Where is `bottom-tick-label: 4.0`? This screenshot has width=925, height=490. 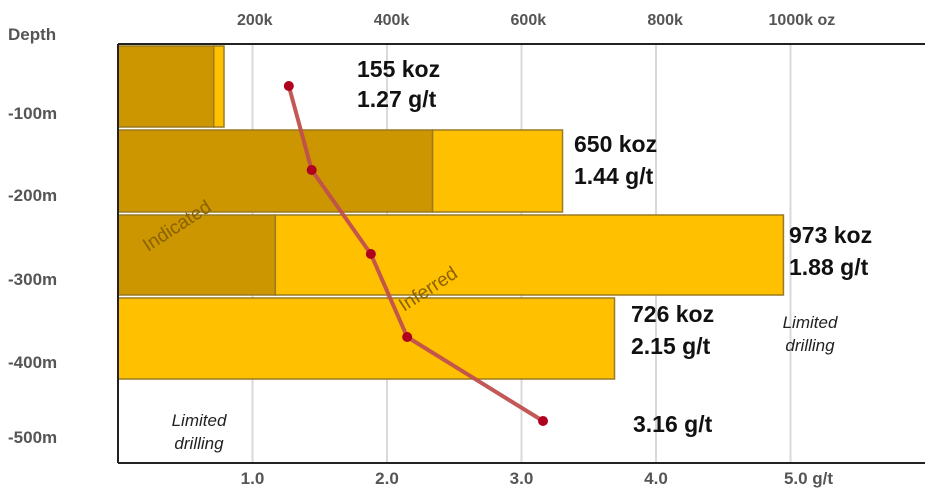
bottom-tick-label: 4.0 is located at coordinates (656, 478).